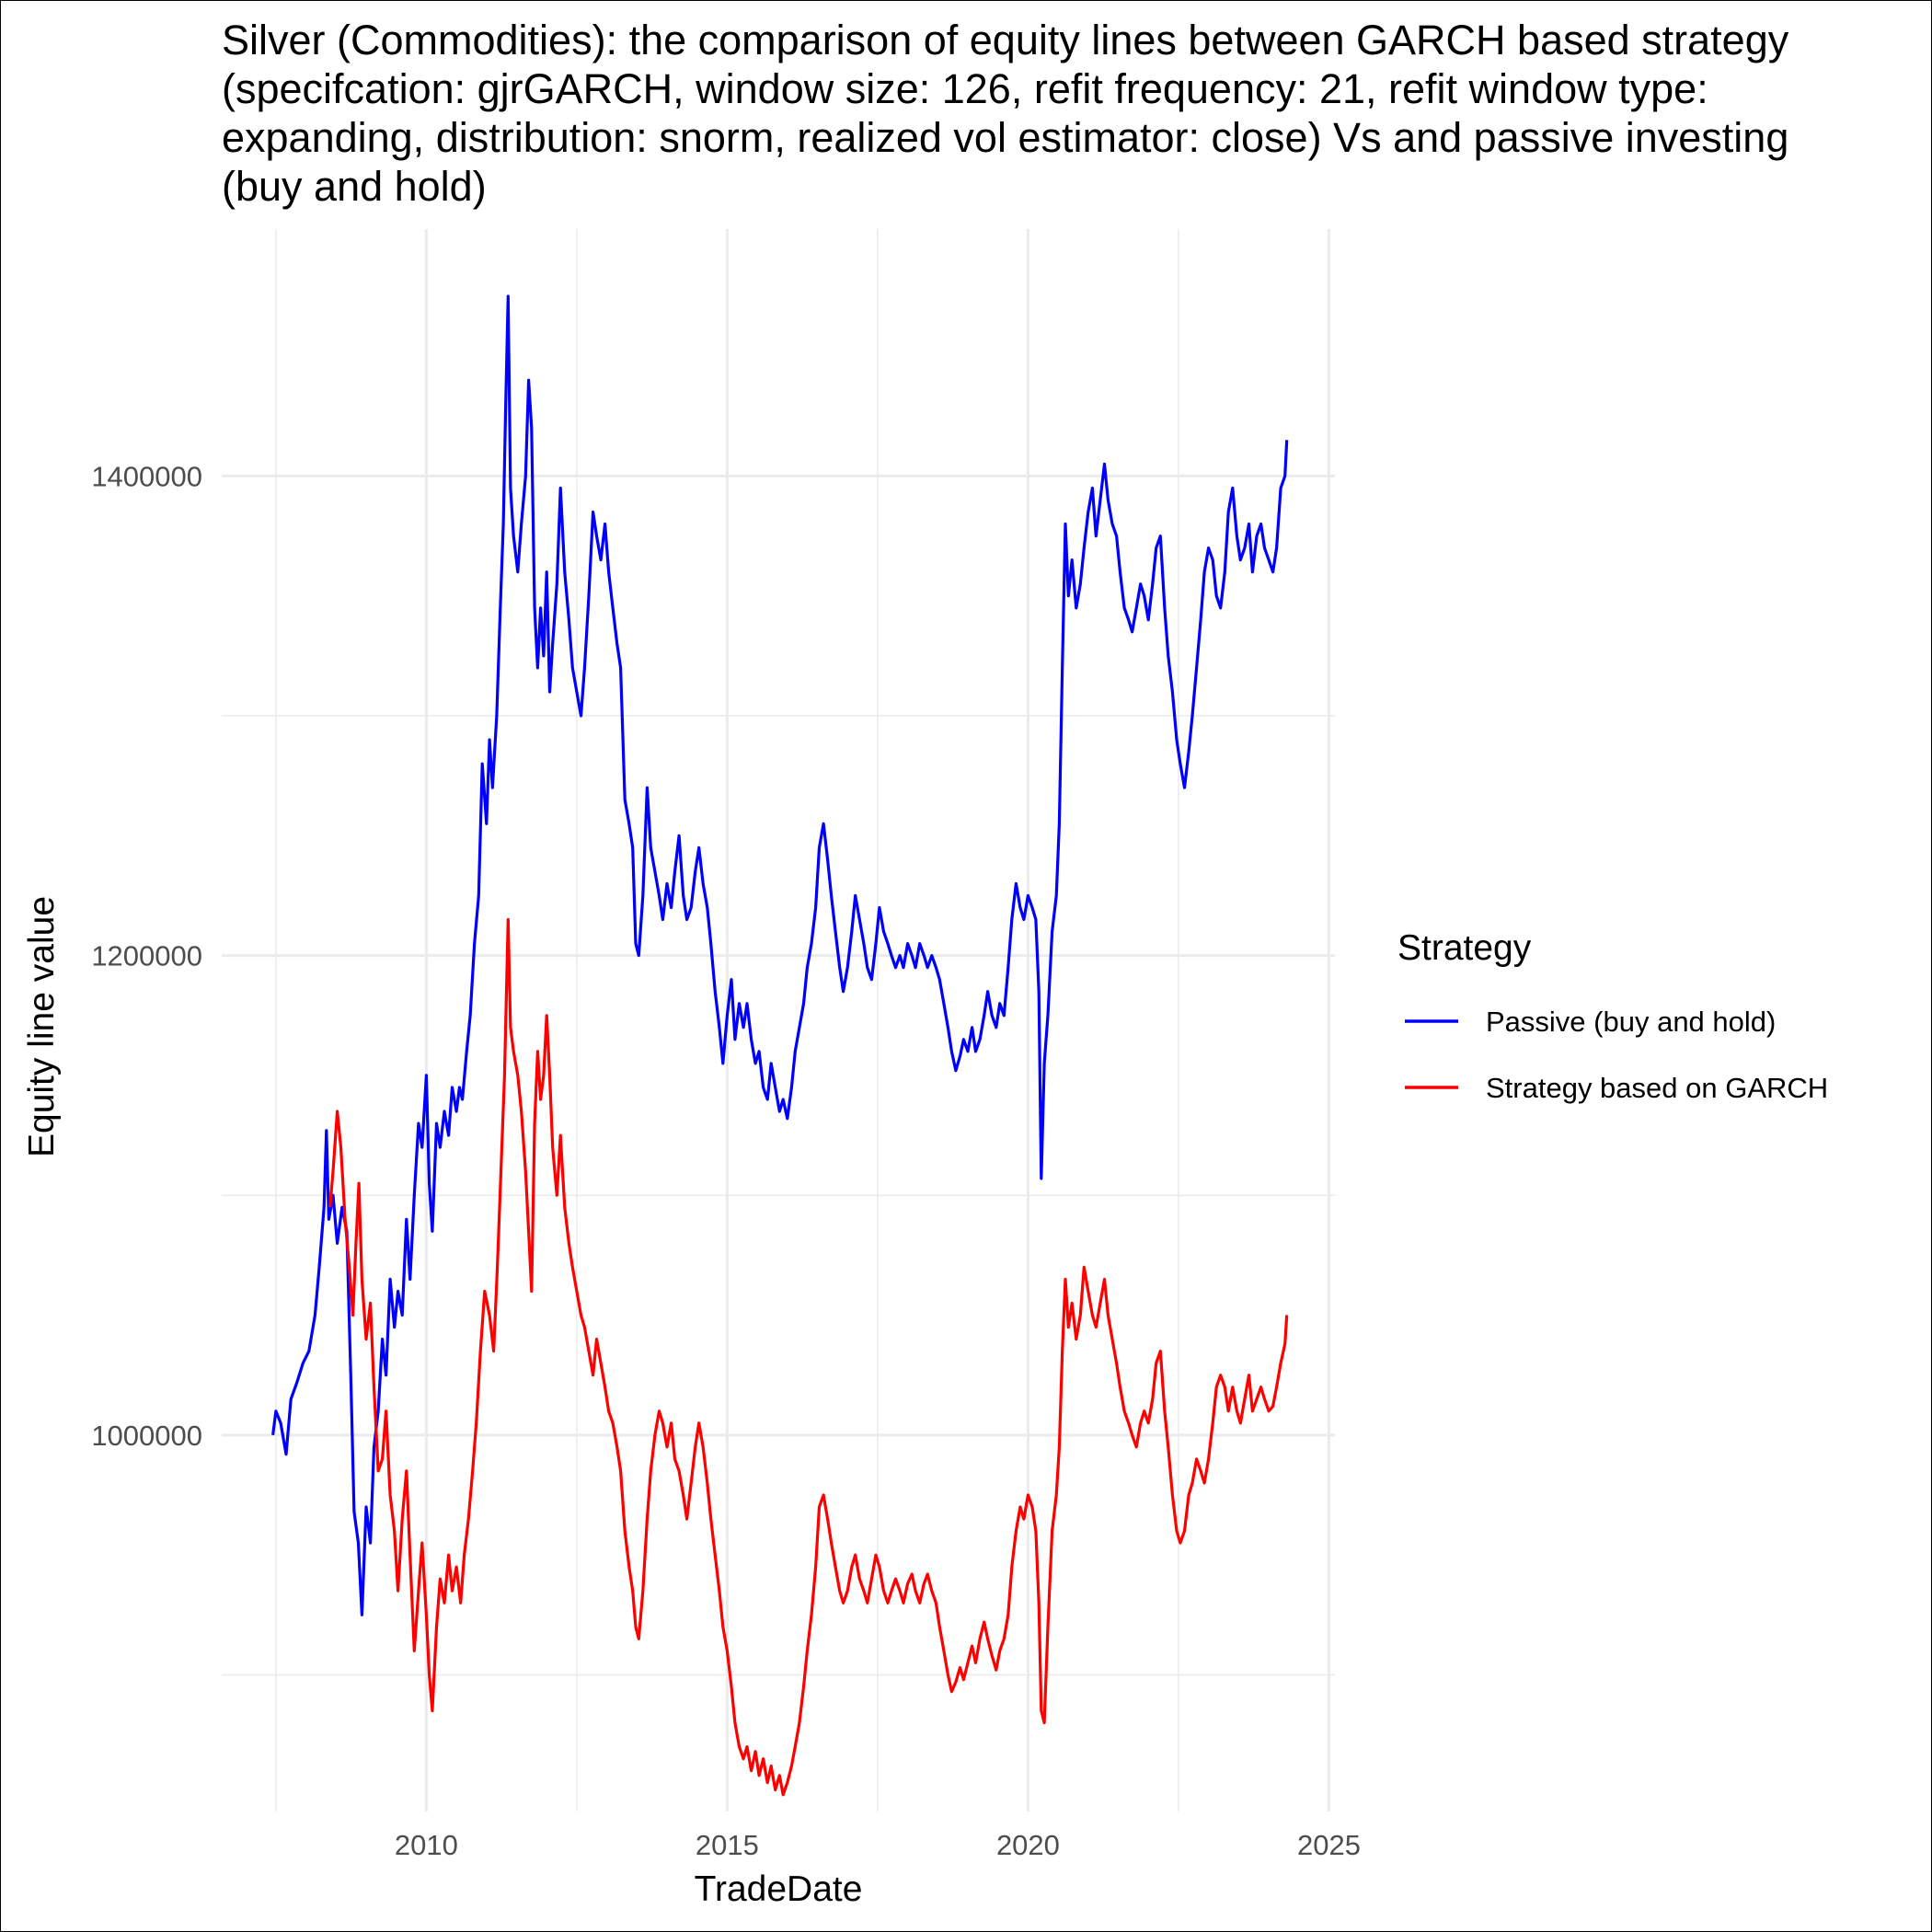  Describe the element at coordinates (1028, 1845) in the screenshot. I see `x-tick-label: 2020` at that location.